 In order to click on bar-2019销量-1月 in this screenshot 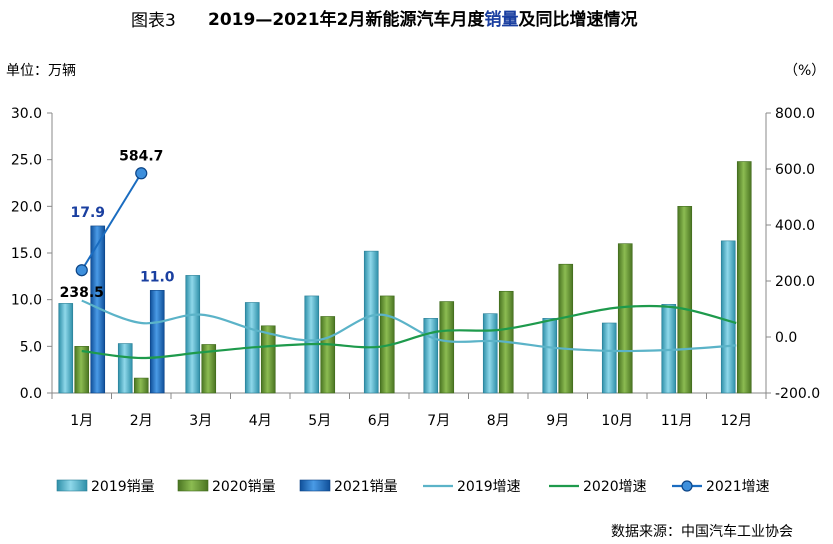, I will do `click(66, 348)`.